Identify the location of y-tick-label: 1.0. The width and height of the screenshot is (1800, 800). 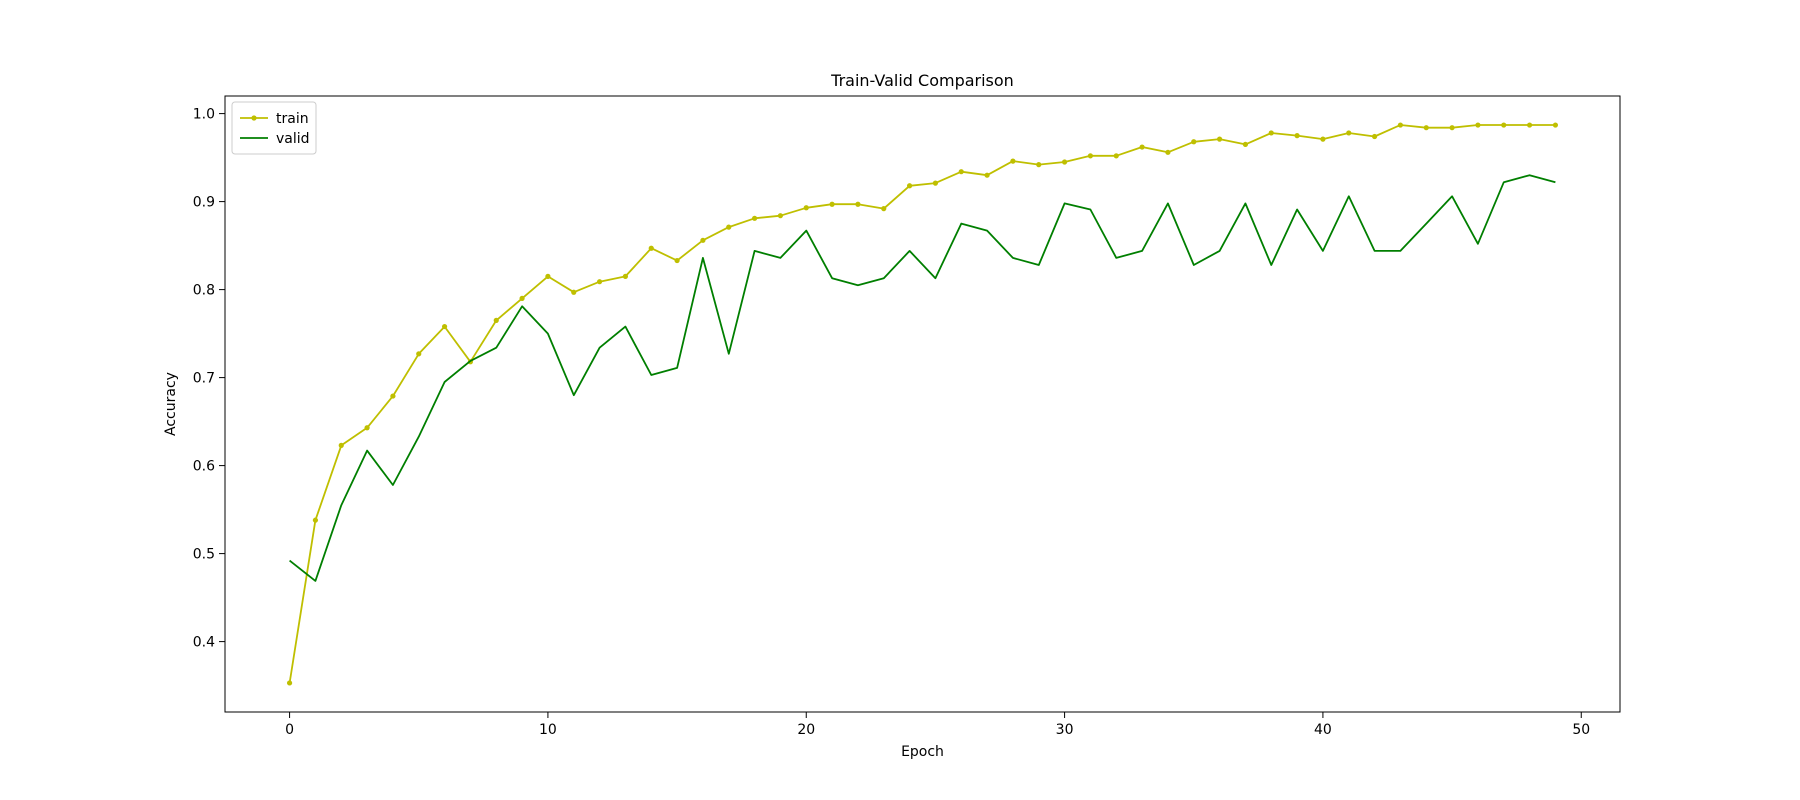
(204, 115).